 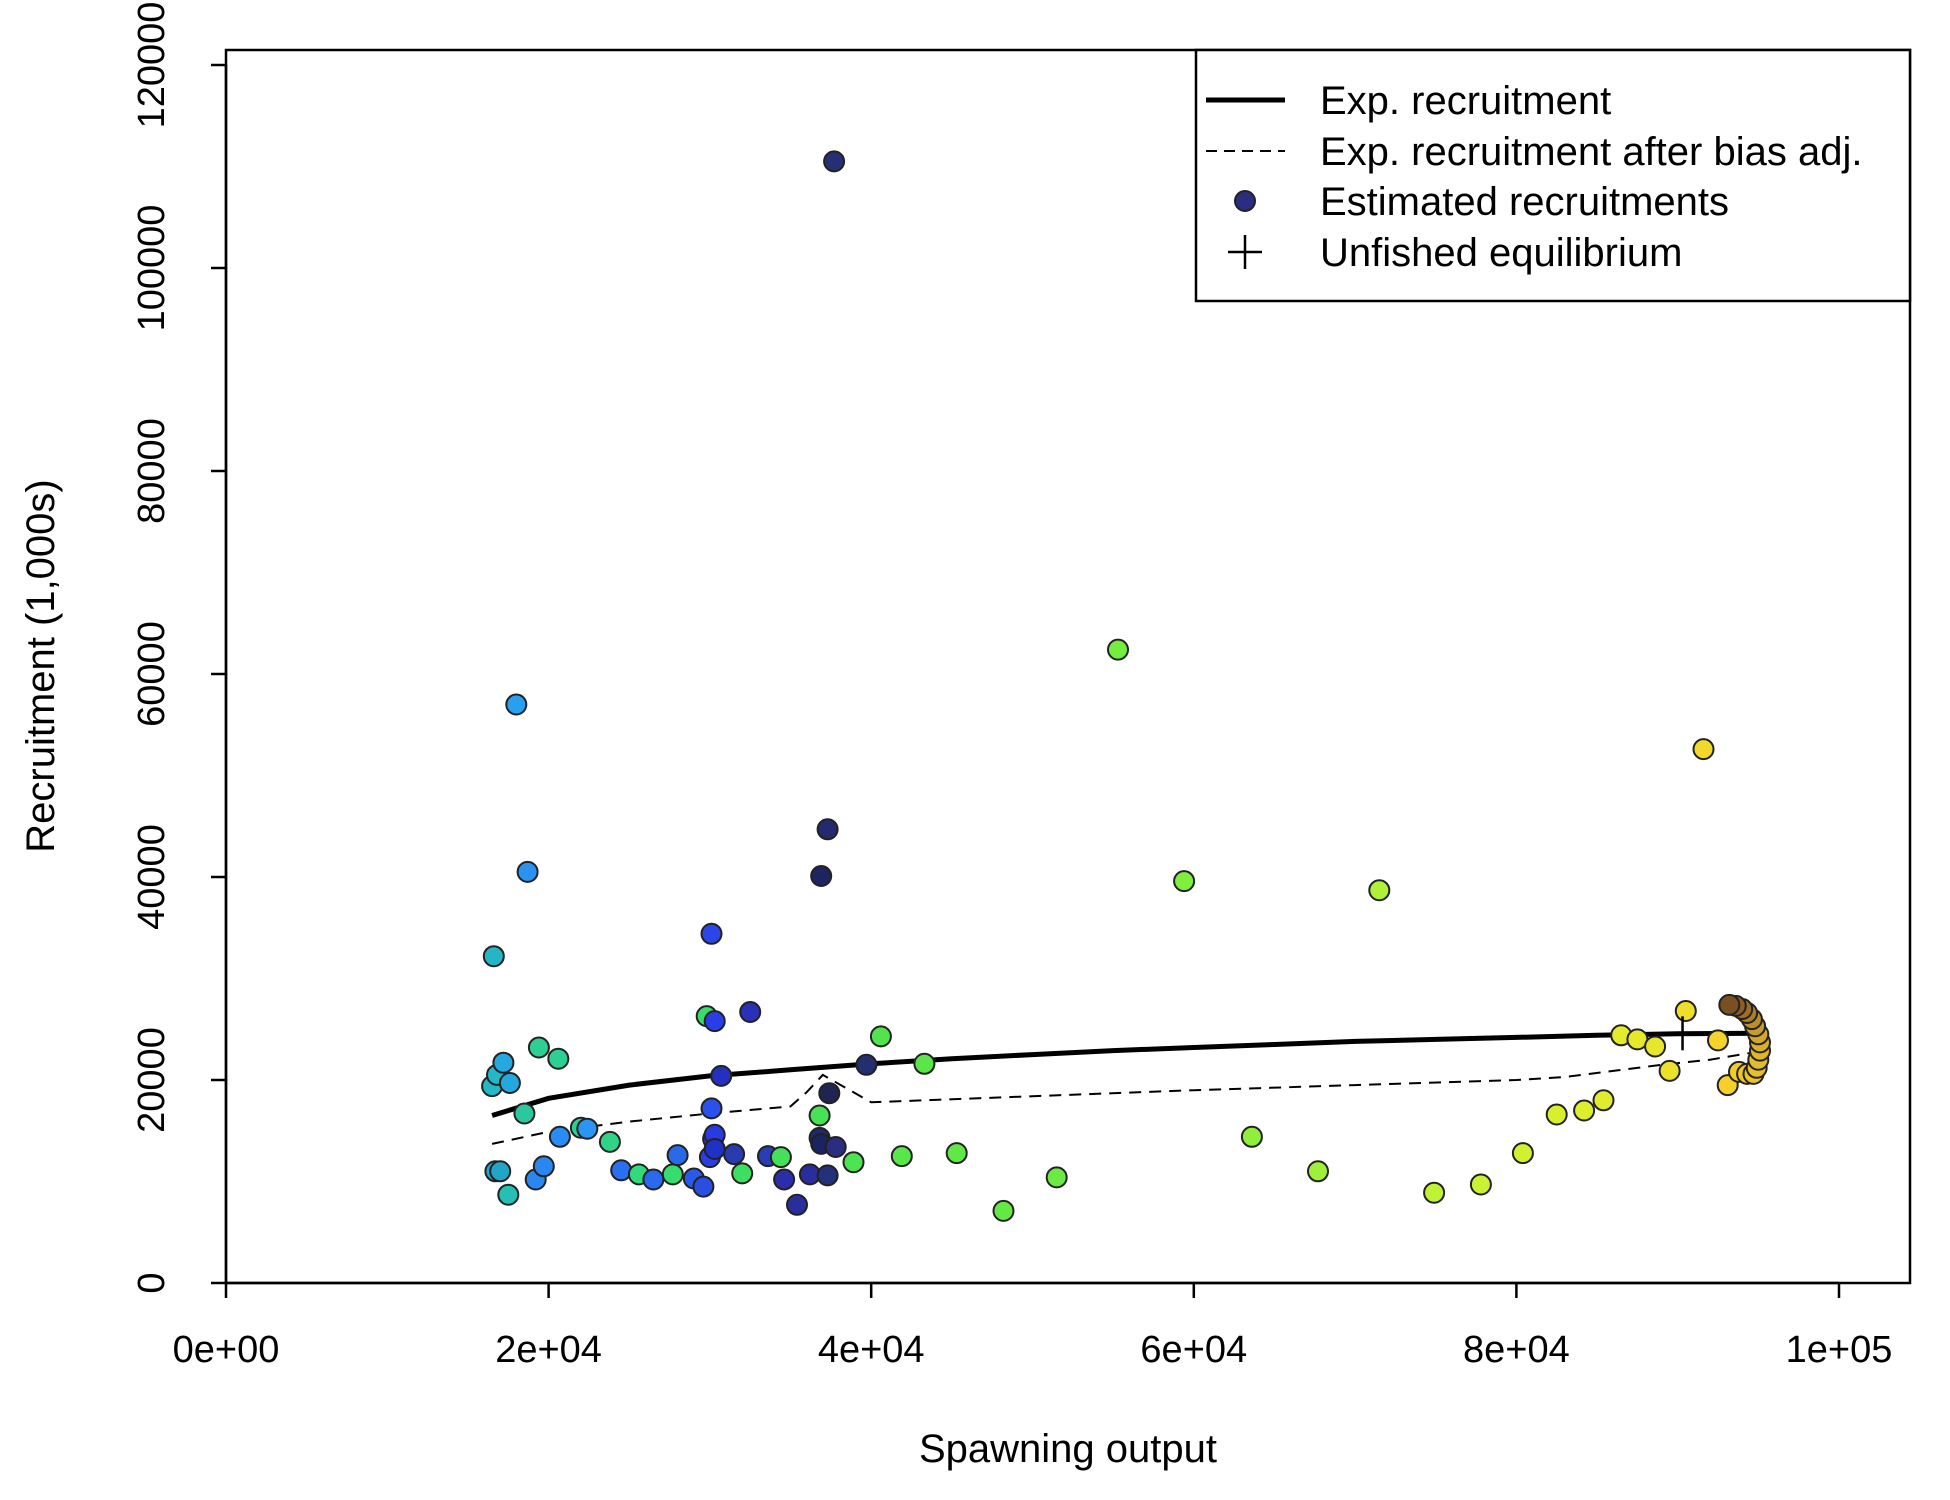 I want to click on x-tick-label: 4e+04, so click(x=871, y=1350).